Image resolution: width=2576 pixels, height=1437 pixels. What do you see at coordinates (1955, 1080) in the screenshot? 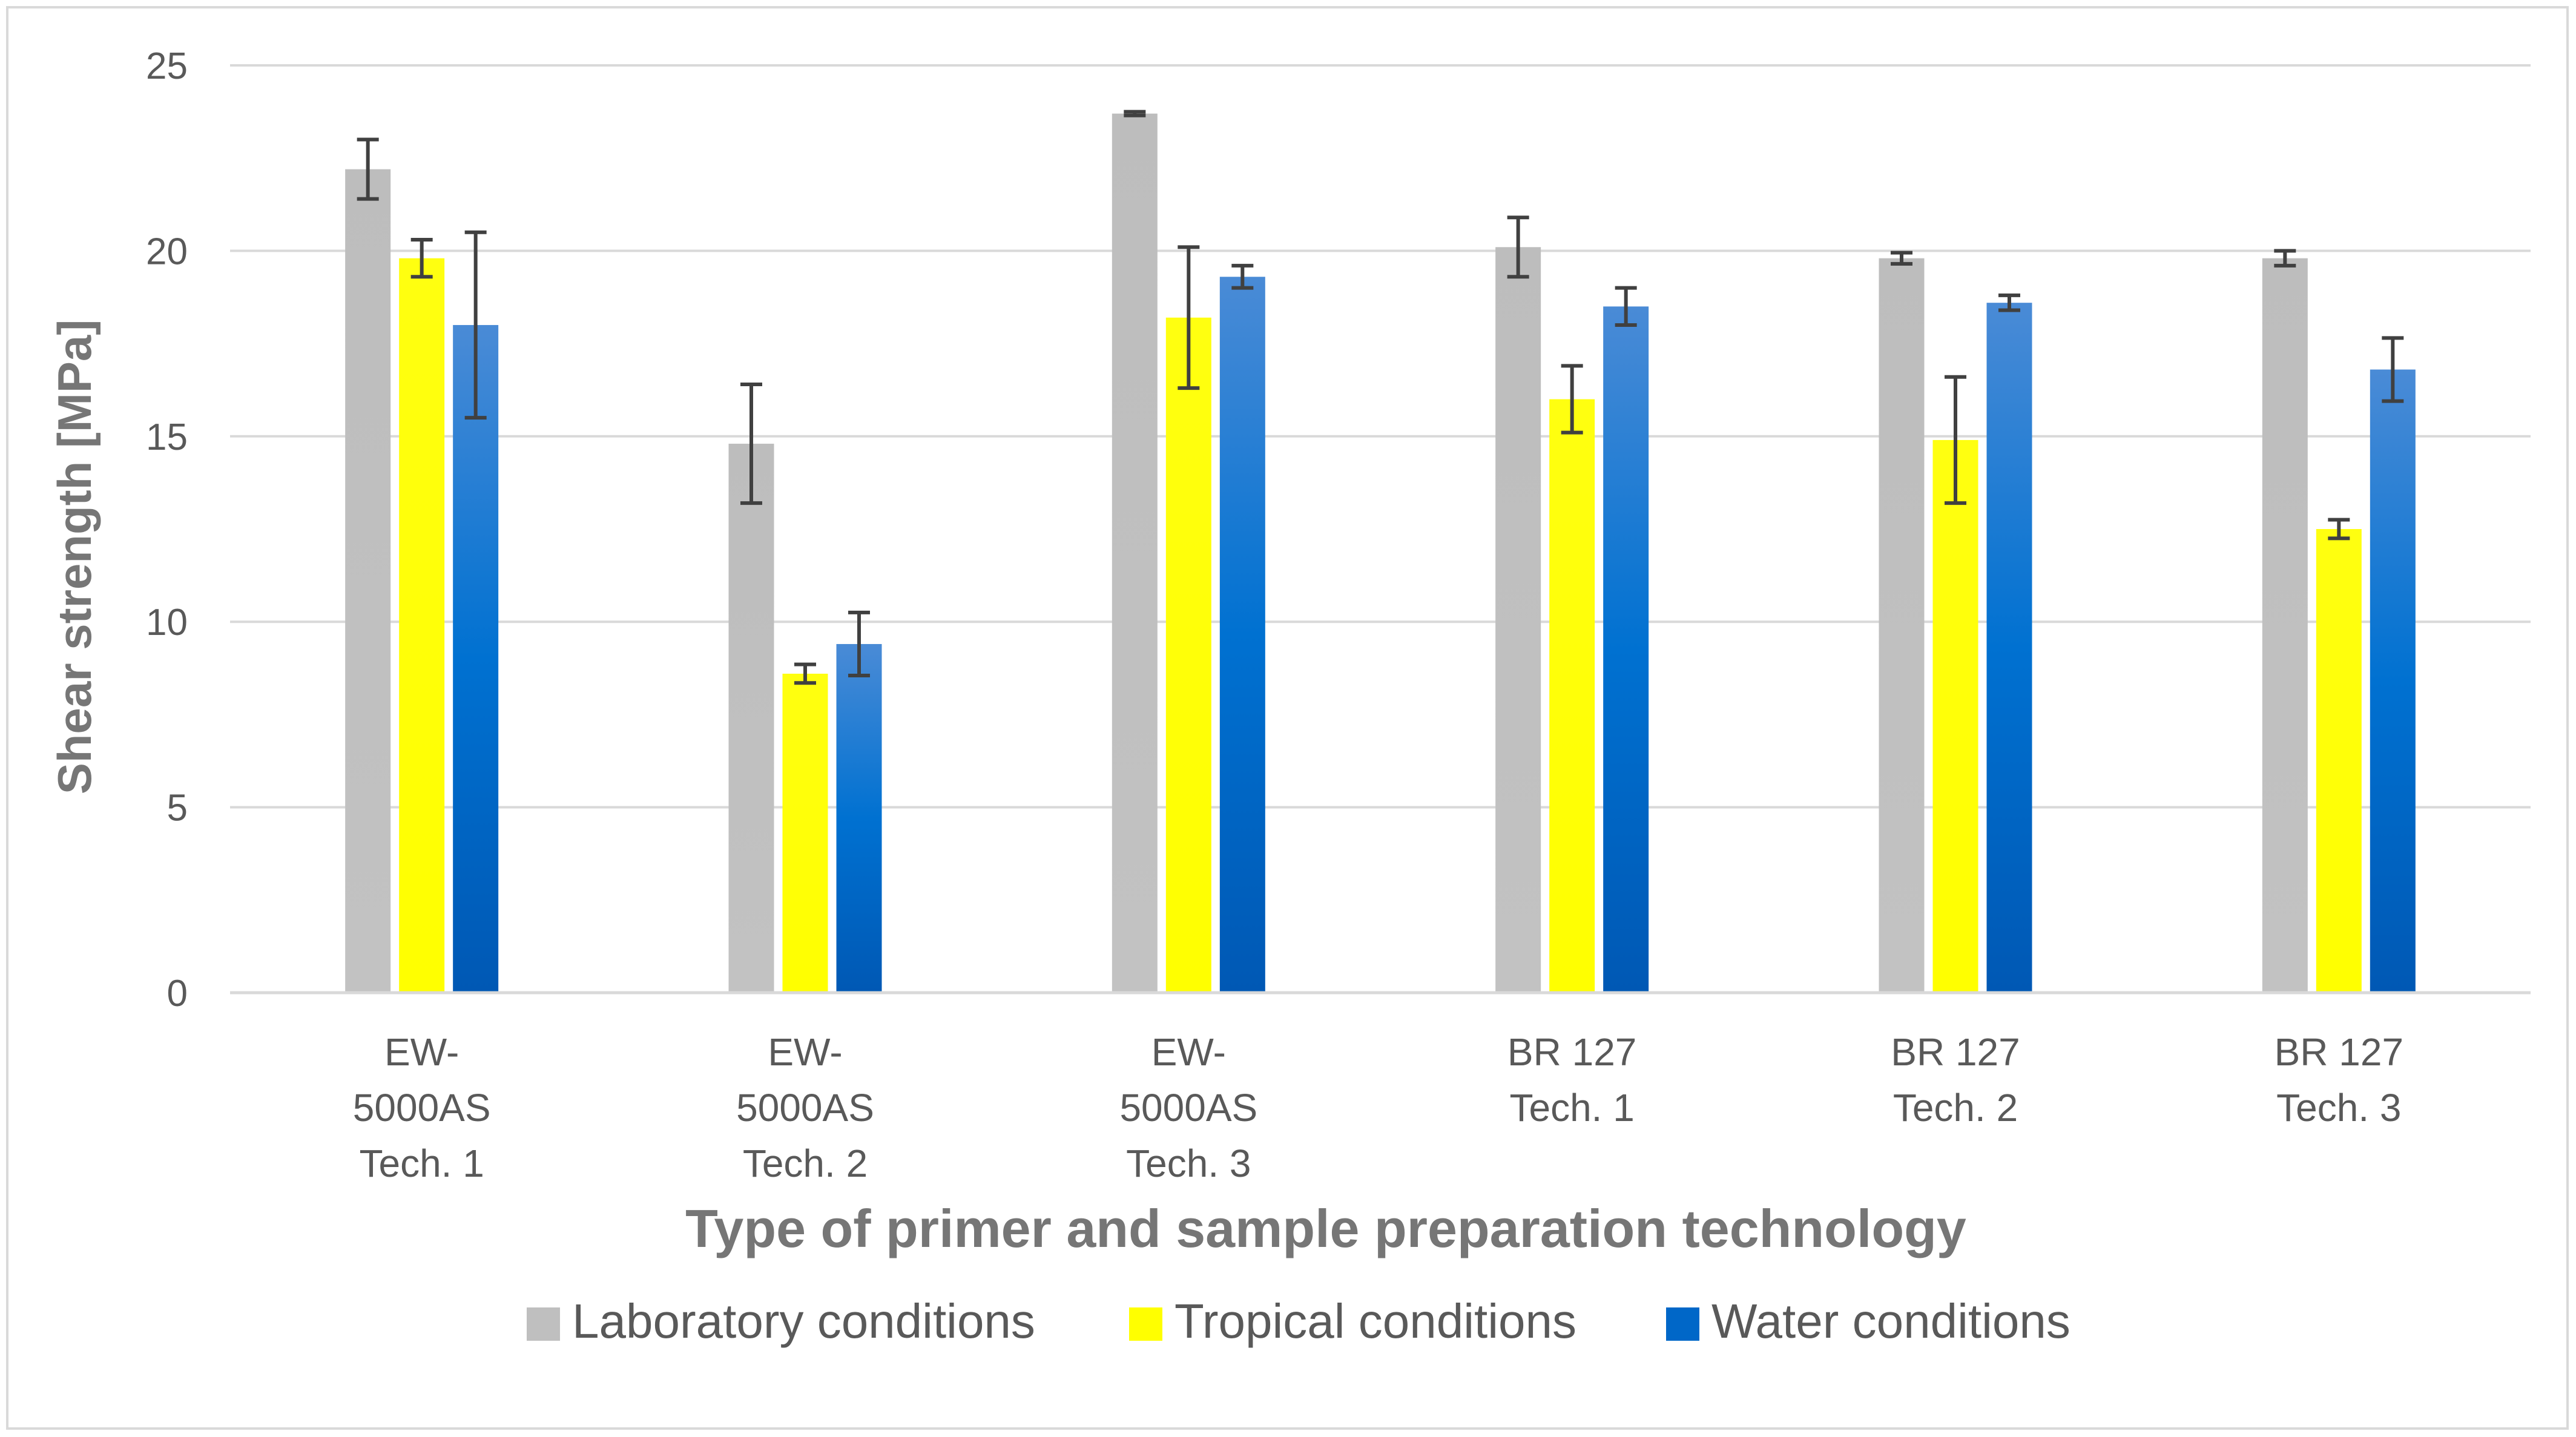
I see `x-tick-label: BR 127 Tech. 2` at bounding box center [1955, 1080].